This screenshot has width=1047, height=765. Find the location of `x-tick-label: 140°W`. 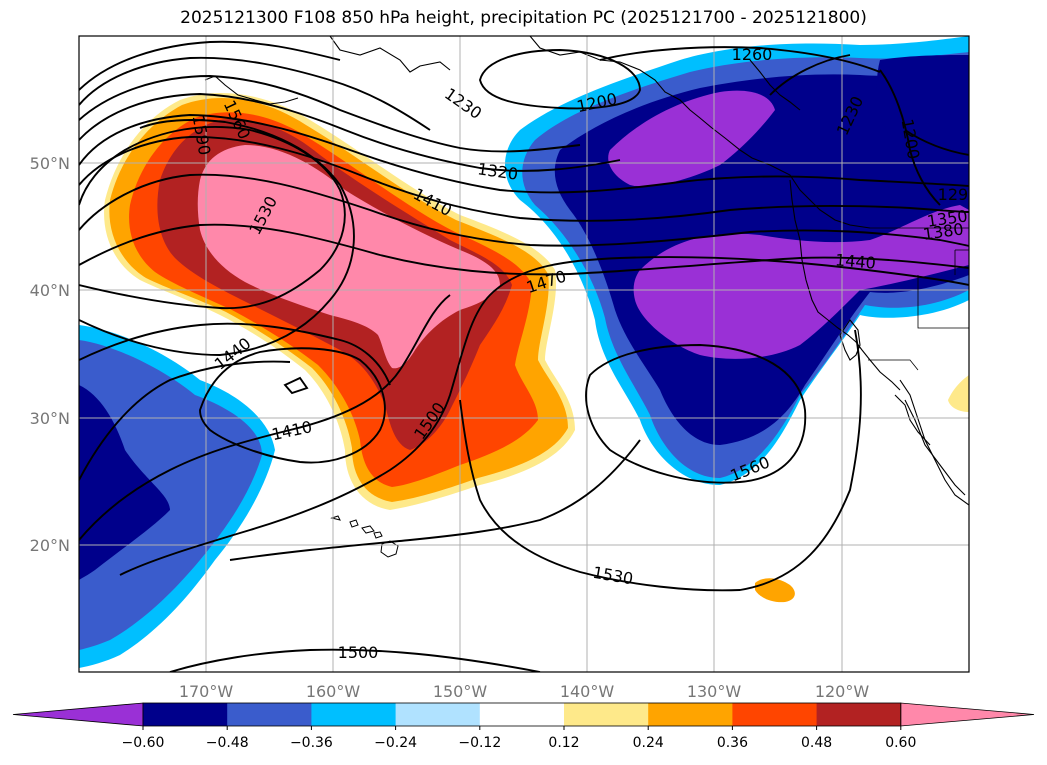

x-tick-label: 140°W is located at coordinates (587, 691).